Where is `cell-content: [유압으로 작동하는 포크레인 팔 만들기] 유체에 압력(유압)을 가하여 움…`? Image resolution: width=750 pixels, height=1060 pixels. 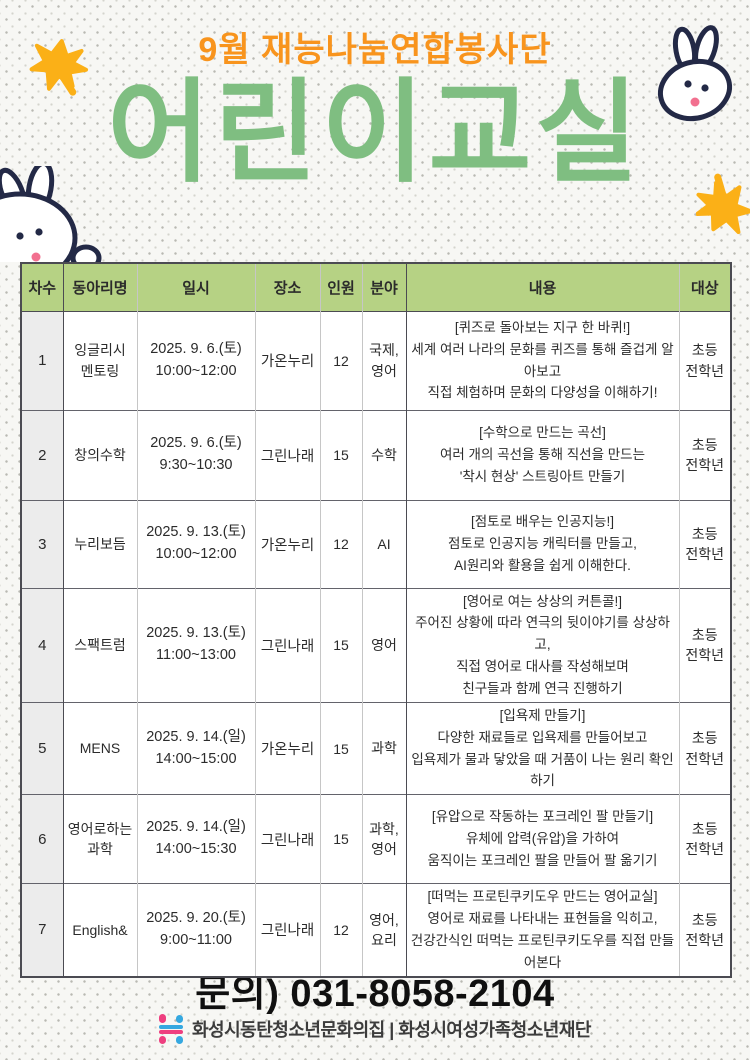
cell-content: [유압으로 작동하는 포크레인 팔 만들기] 유체에 압력(유압)을 가하여 움… is located at coordinates (542, 839).